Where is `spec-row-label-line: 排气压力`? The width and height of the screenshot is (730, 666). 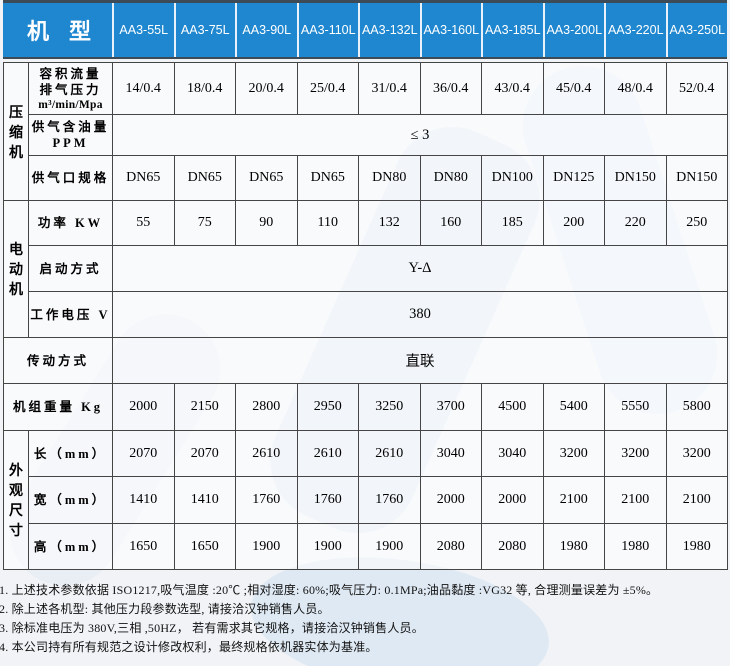
spec-row-label-line: 排气压力 is located at coordinates (70, 89).